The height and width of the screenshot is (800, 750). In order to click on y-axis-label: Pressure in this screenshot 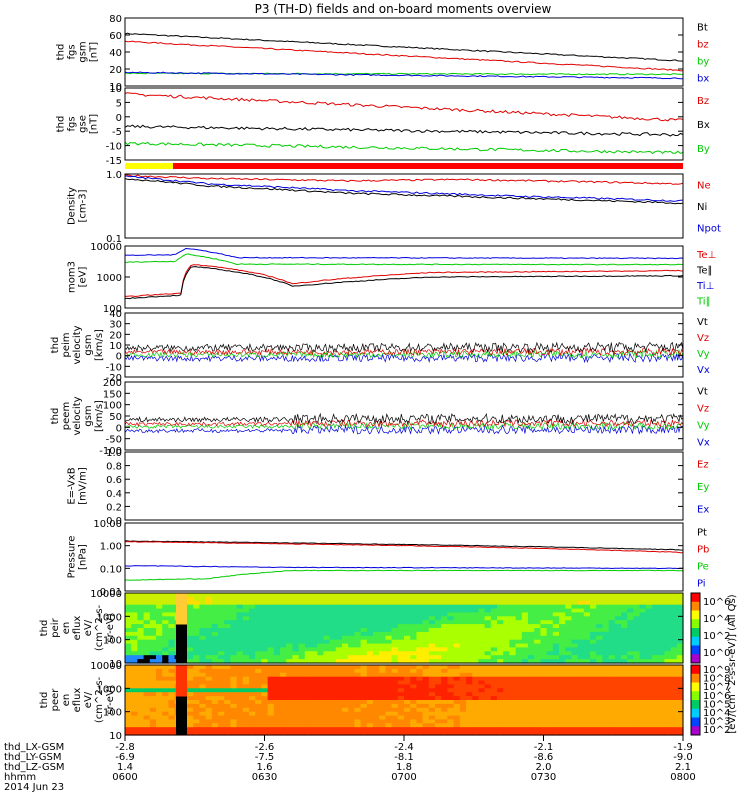, I will do `click(72, 557)`.